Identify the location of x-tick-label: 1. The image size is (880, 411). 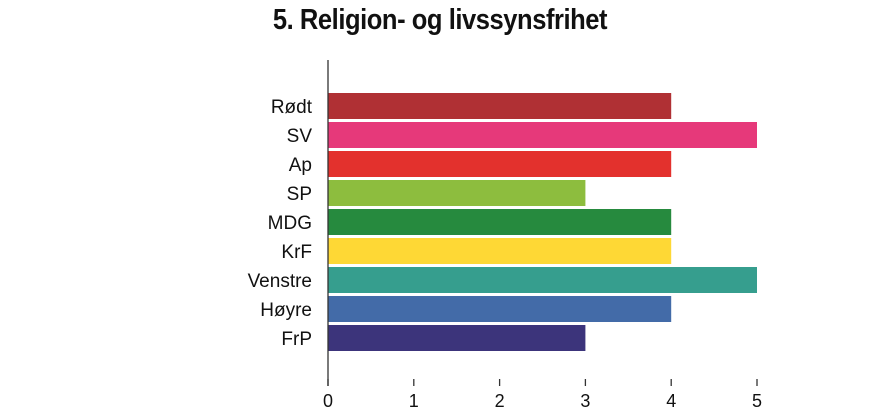
(414, 401).